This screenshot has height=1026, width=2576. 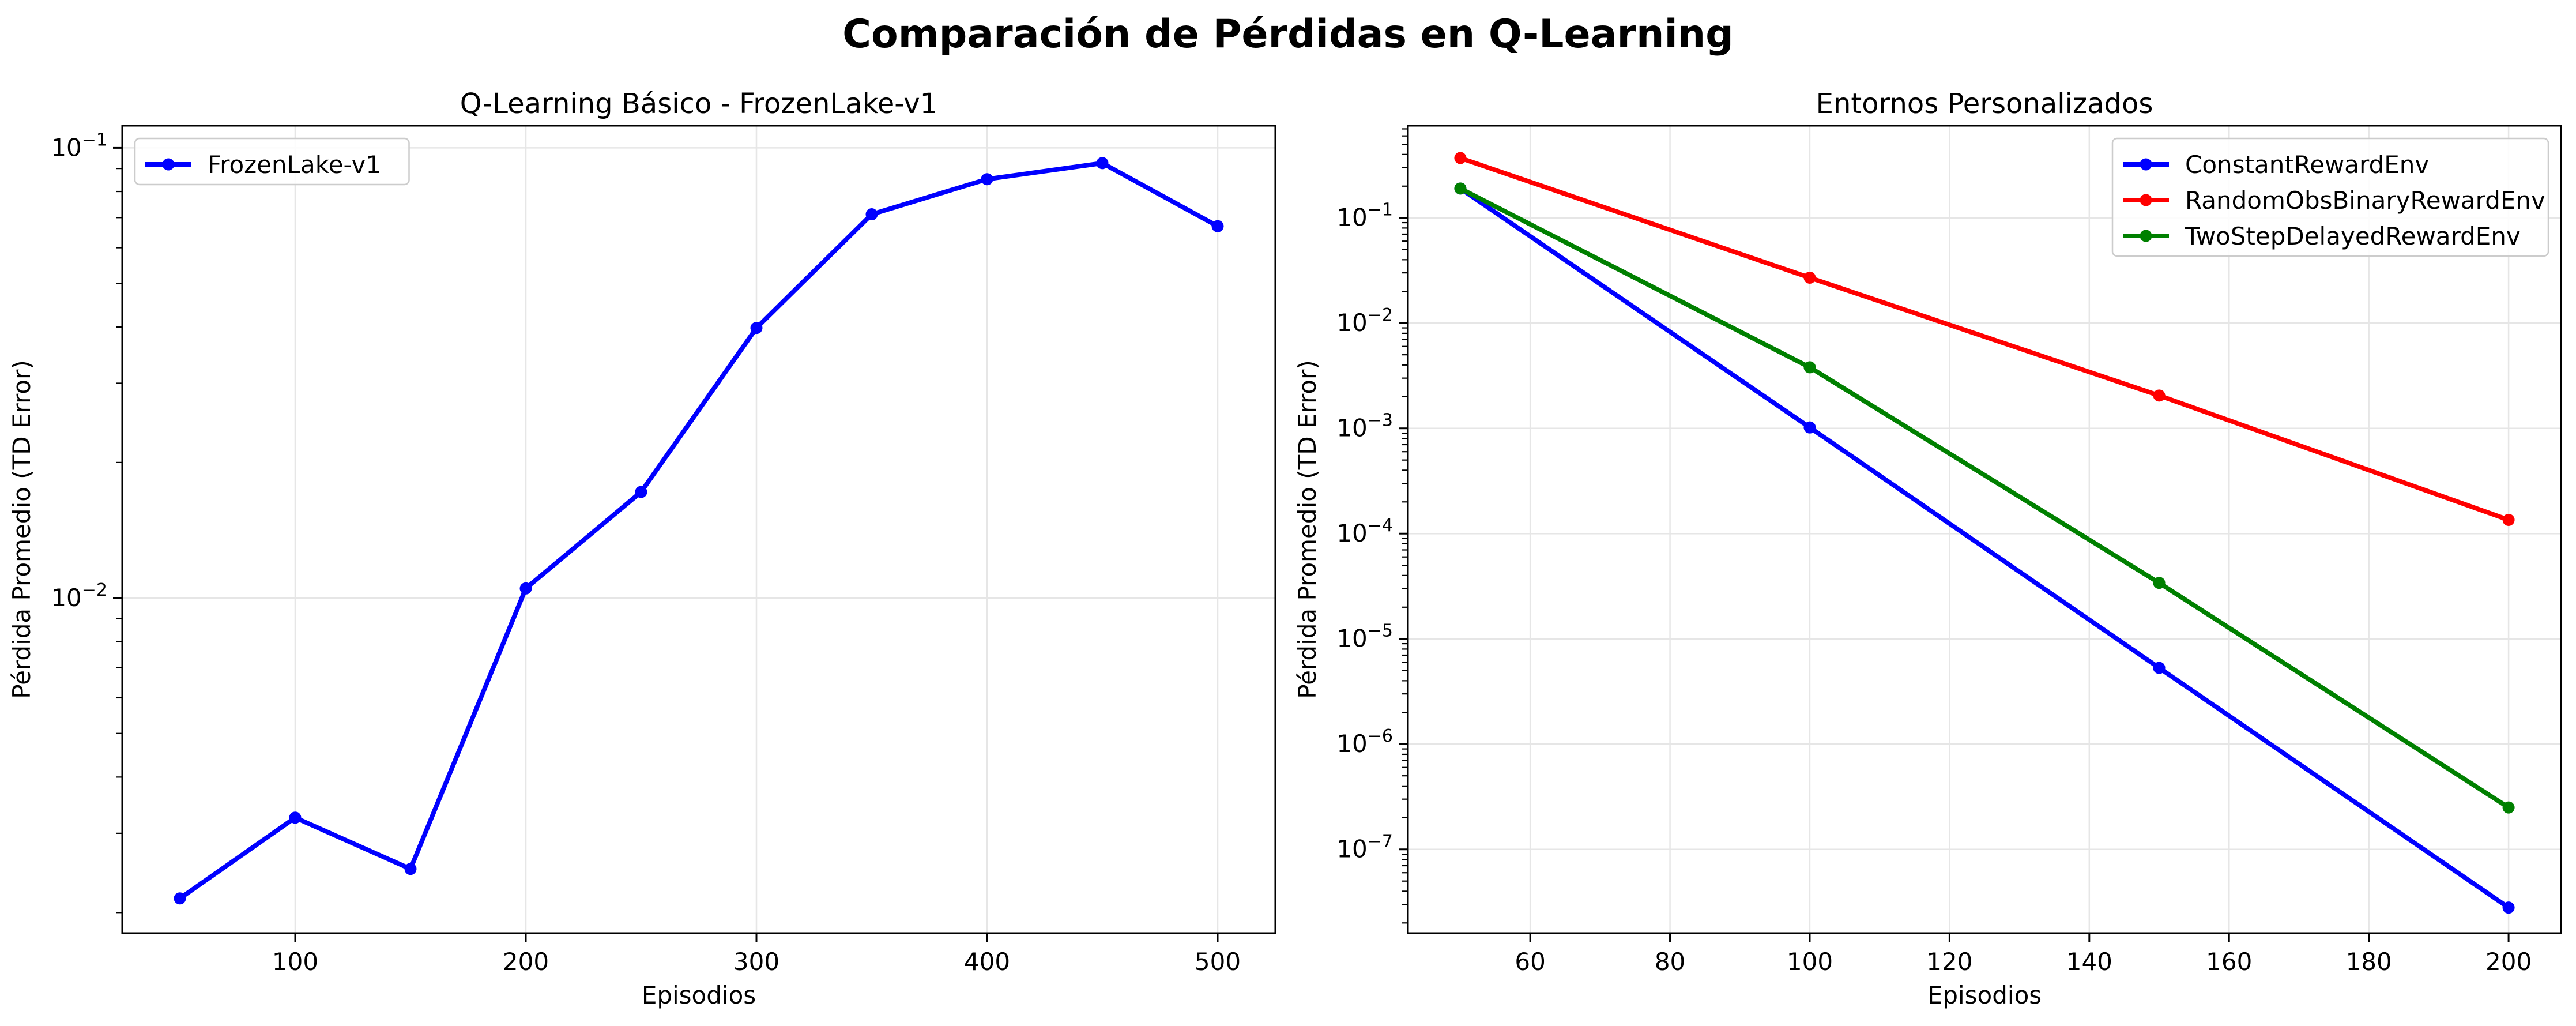 I want to click on legend-label: ConstantRewardEnv, so click(x=2307, y=165).